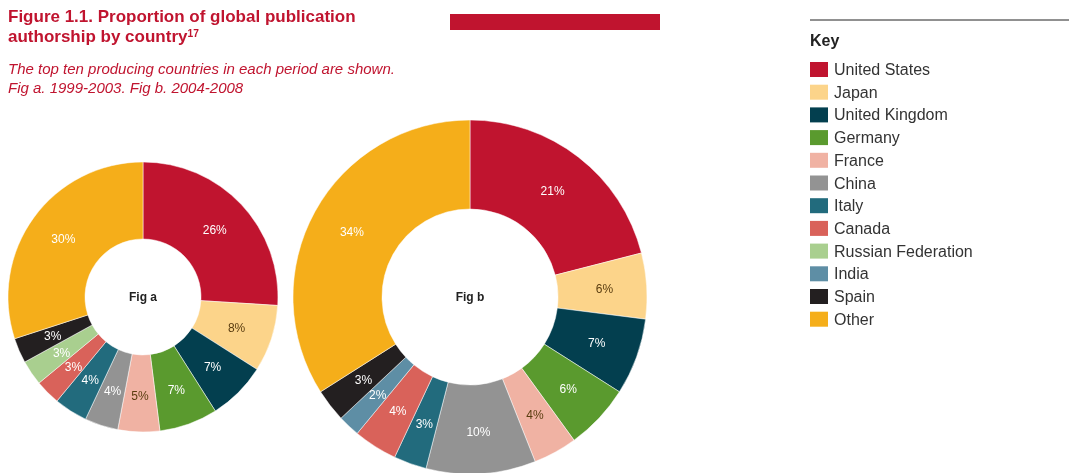 The height and width of the screenshot is (473, 1069). What do you see at coordinates (182, 26) in the screenshot?
I see `chart-title: Figure 1.1. Proportion of global publication authorship by country$^{17}$` at bounding box center [182, 26].